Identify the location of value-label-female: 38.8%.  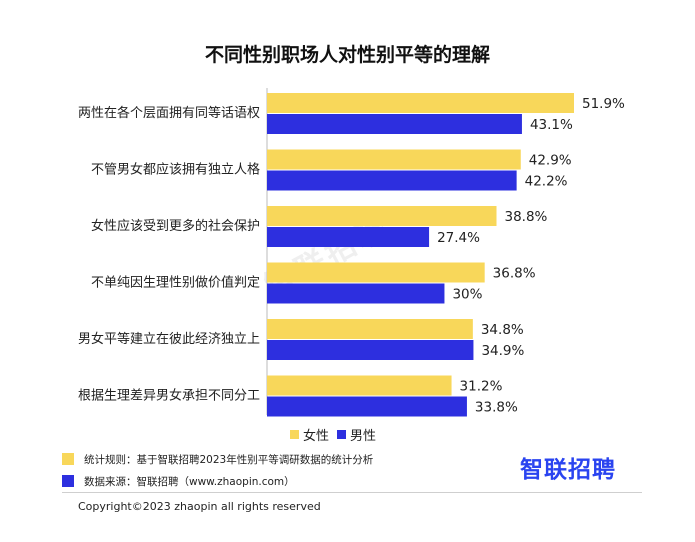
(526, 217).